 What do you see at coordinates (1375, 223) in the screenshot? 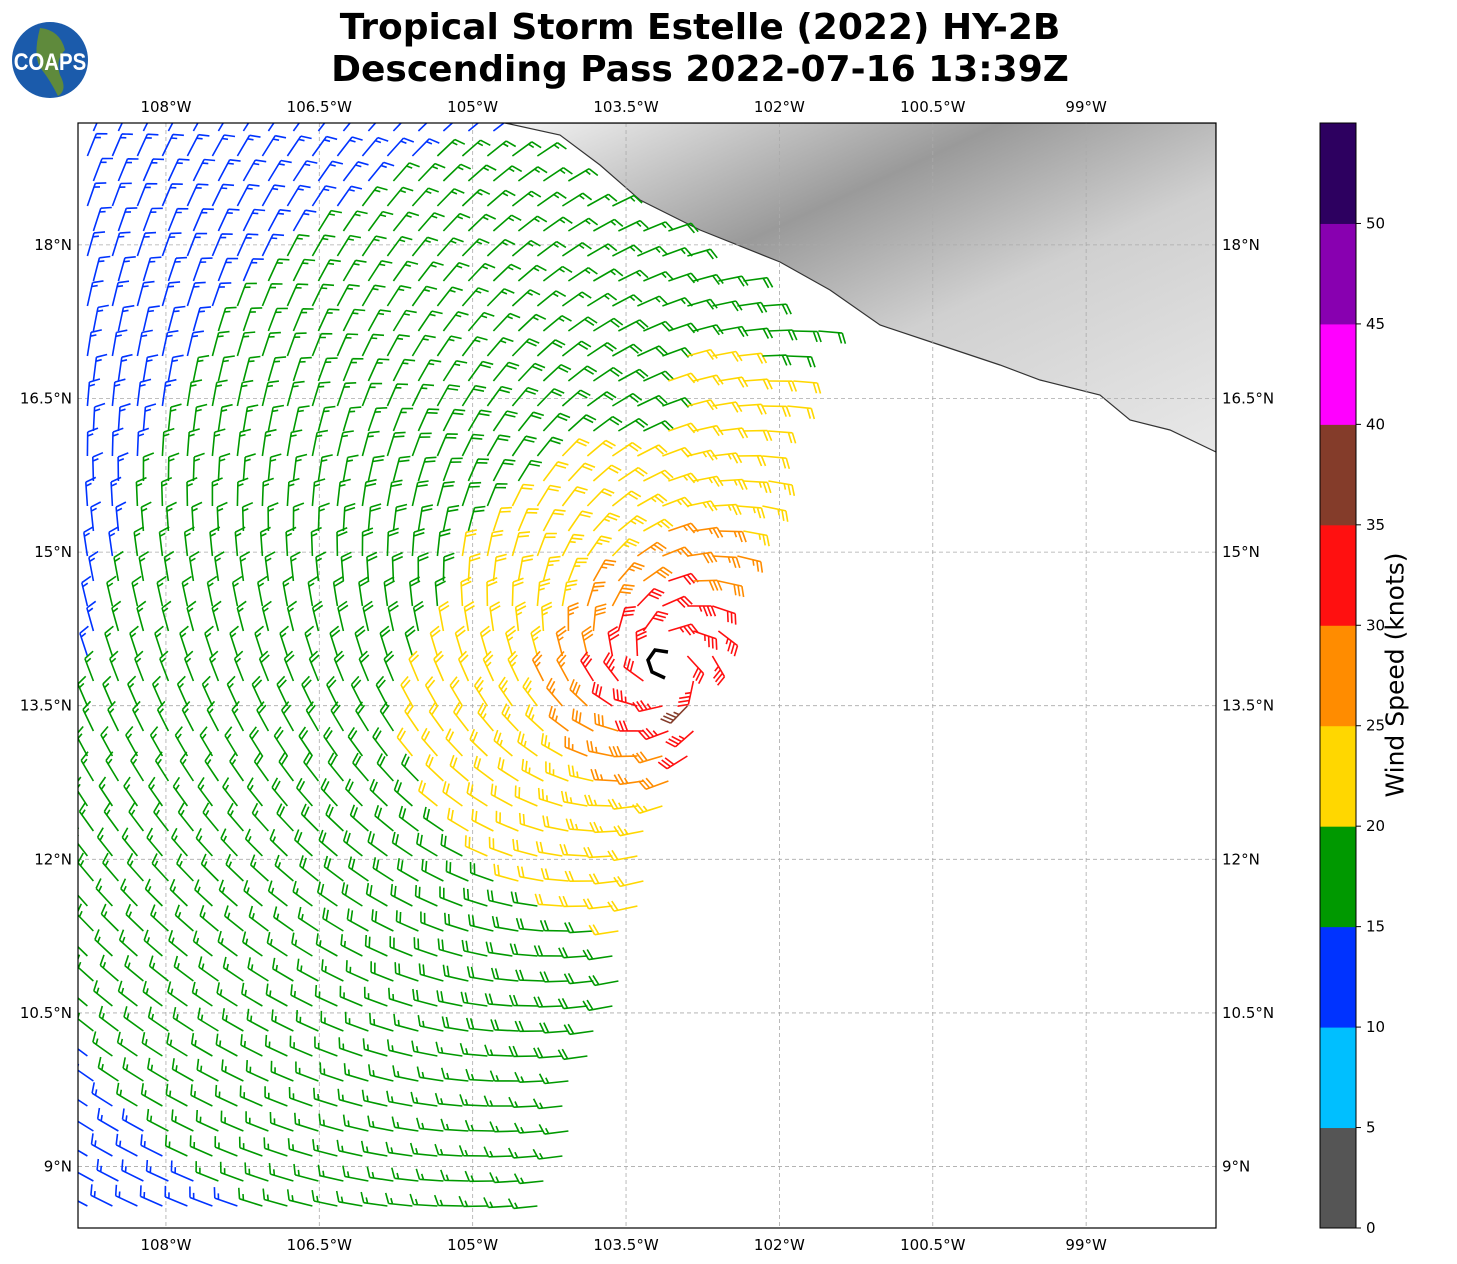
I see `colorbar-tick-label: 50` at bounding box center [1375, 223].